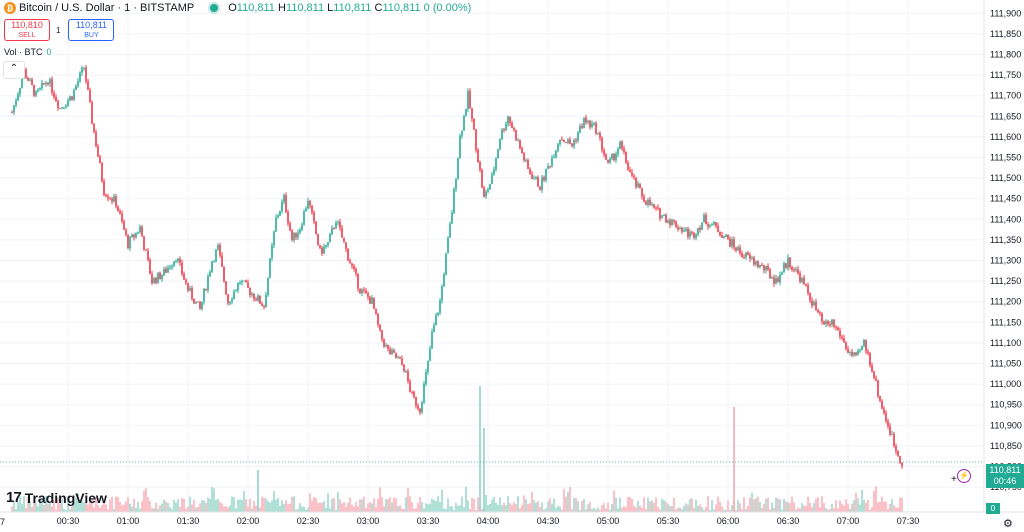  I want to click on volume-spike-bar, so click(480, 449).